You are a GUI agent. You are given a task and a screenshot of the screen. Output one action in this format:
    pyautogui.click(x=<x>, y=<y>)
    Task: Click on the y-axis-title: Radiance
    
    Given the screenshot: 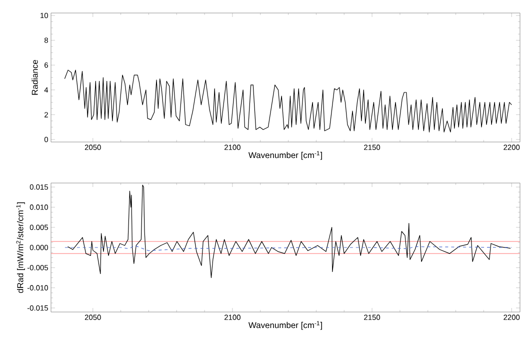 What is the action you would take?
    pyautogui.click(x=35, y=77)
    